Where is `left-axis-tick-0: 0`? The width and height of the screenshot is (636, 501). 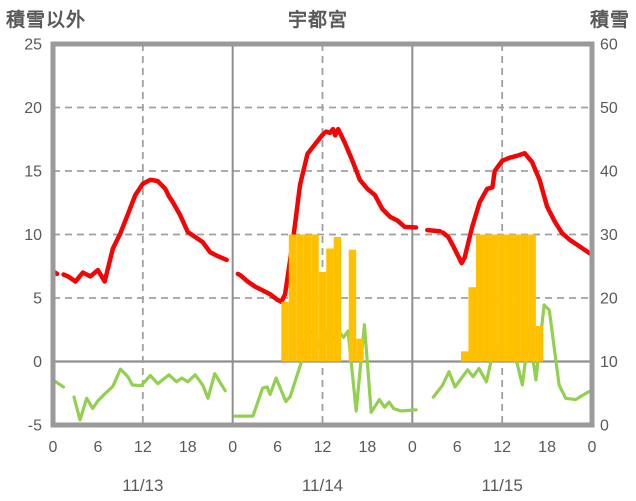
left-axis-tick-0: 0 is located at coordinates (37, 362).